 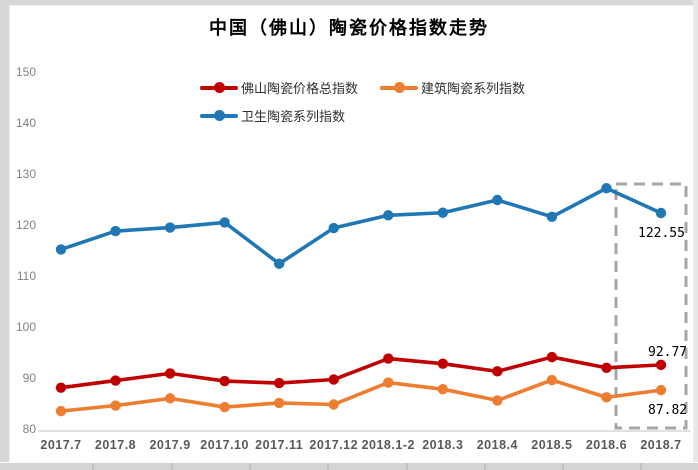 I want to click on legend-marker-orange, so click(x=399, y=87).